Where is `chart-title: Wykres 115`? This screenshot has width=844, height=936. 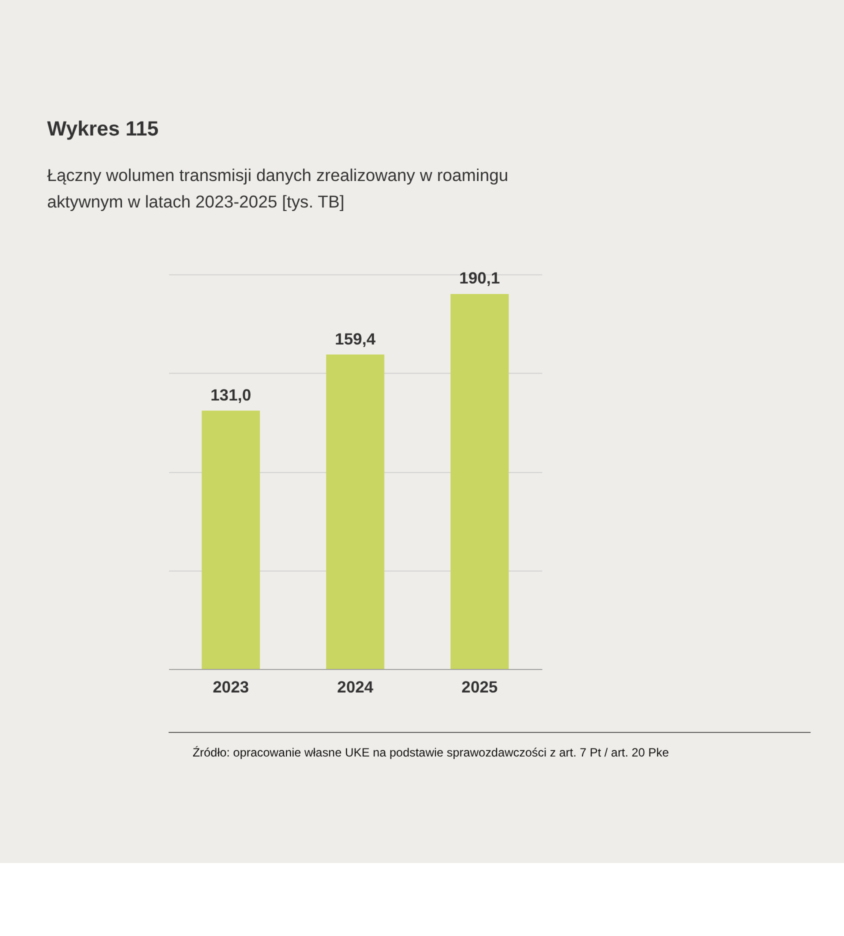 chart-title: Wykres 115 is located at coordinates (103, 129).